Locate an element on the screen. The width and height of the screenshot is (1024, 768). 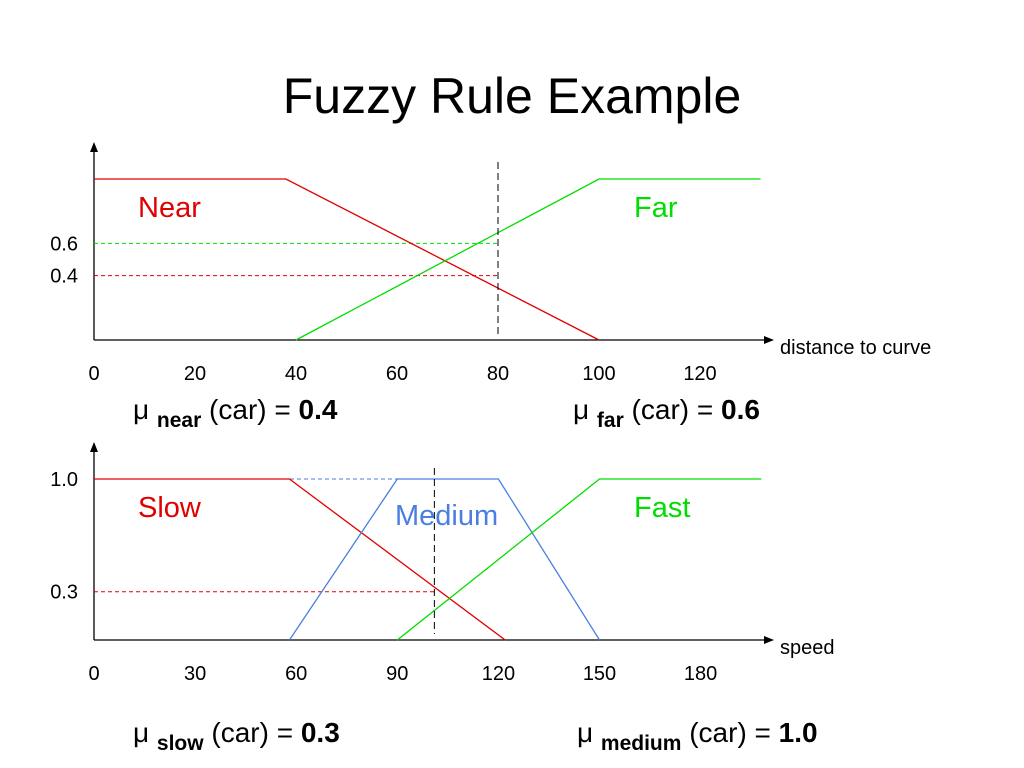
series-line-far is located at coordinates (528, 259).